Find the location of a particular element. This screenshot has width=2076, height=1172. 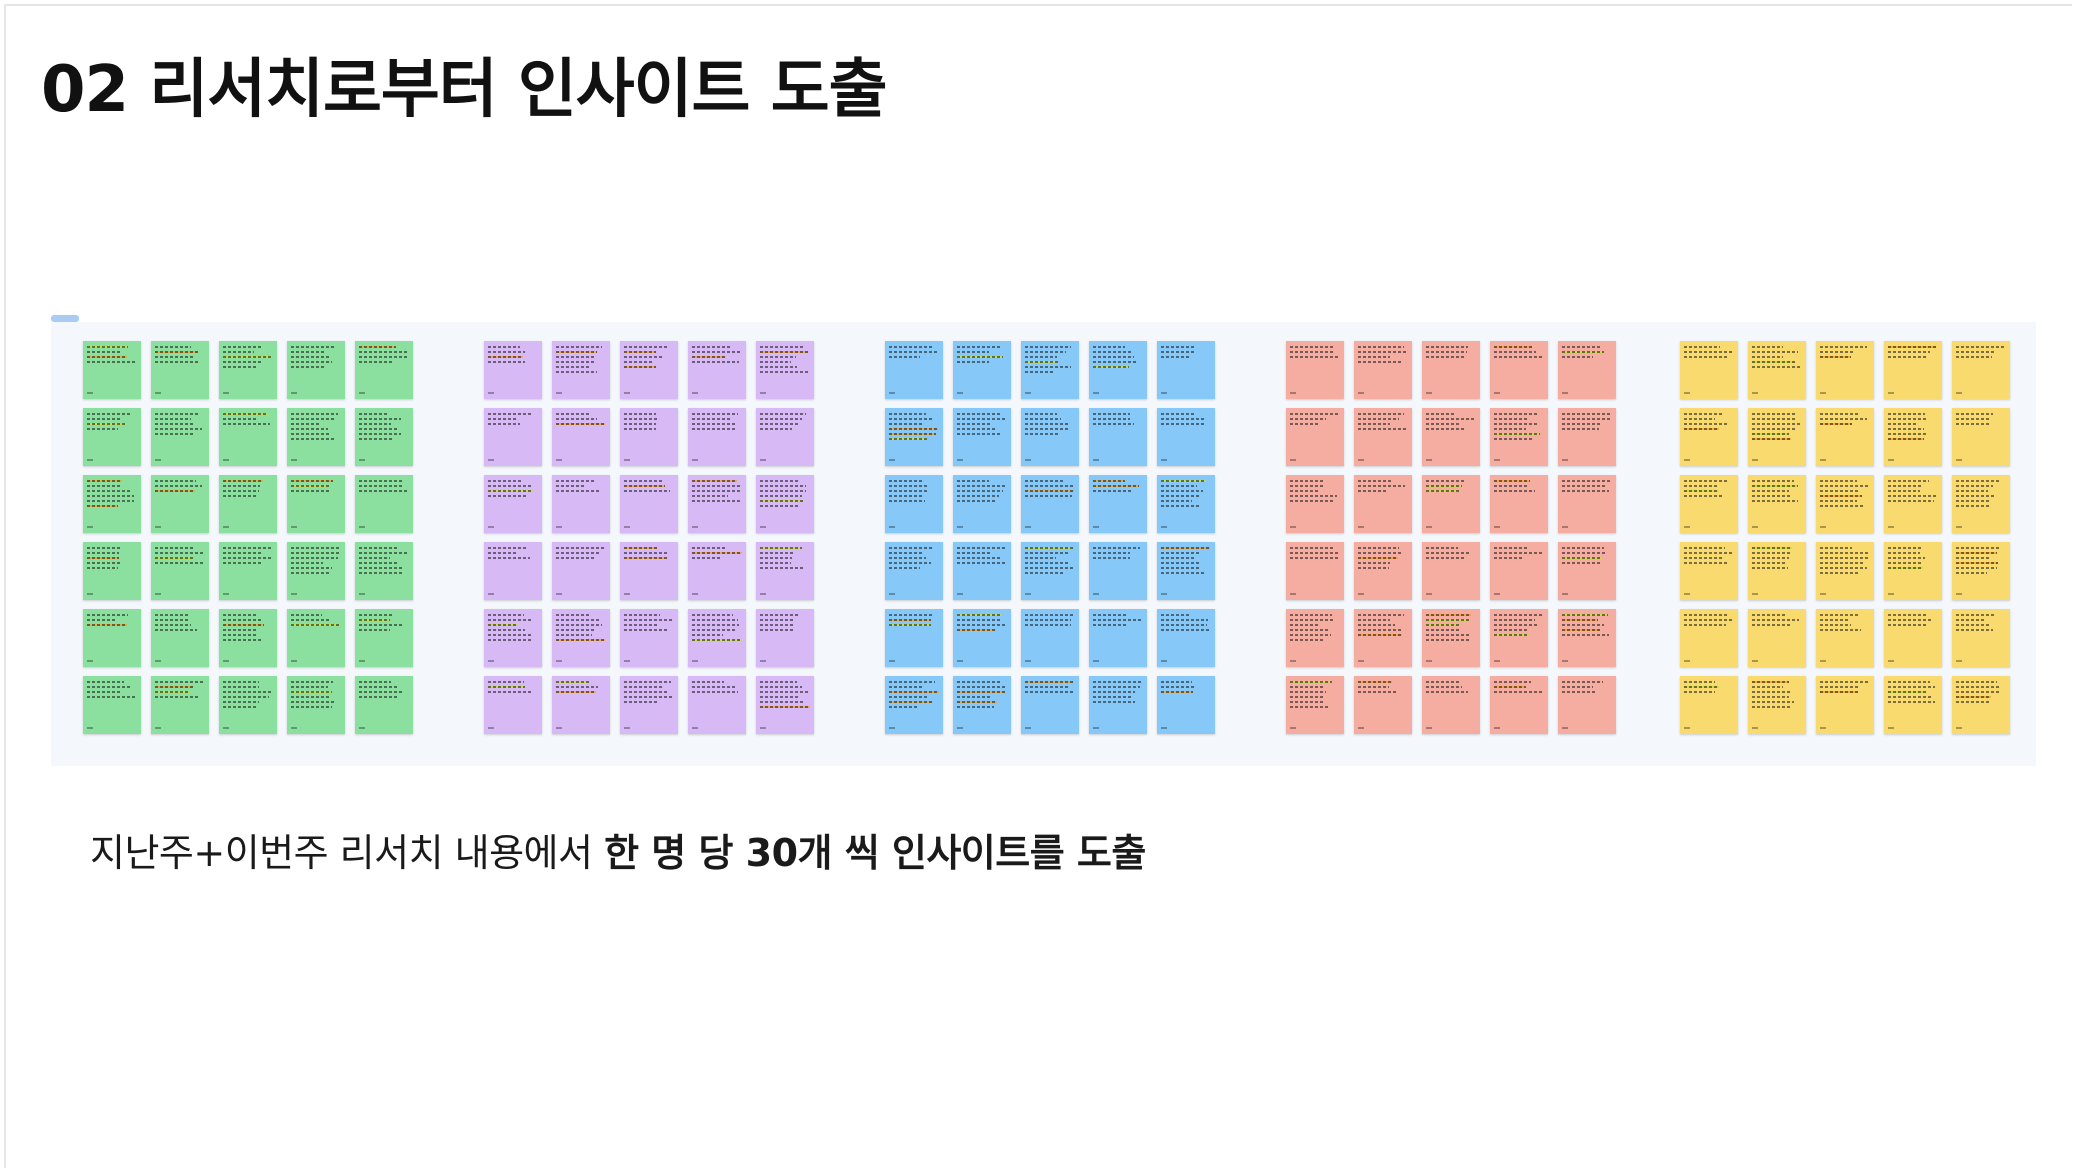

board-handle is located at coordinates (65, 318).